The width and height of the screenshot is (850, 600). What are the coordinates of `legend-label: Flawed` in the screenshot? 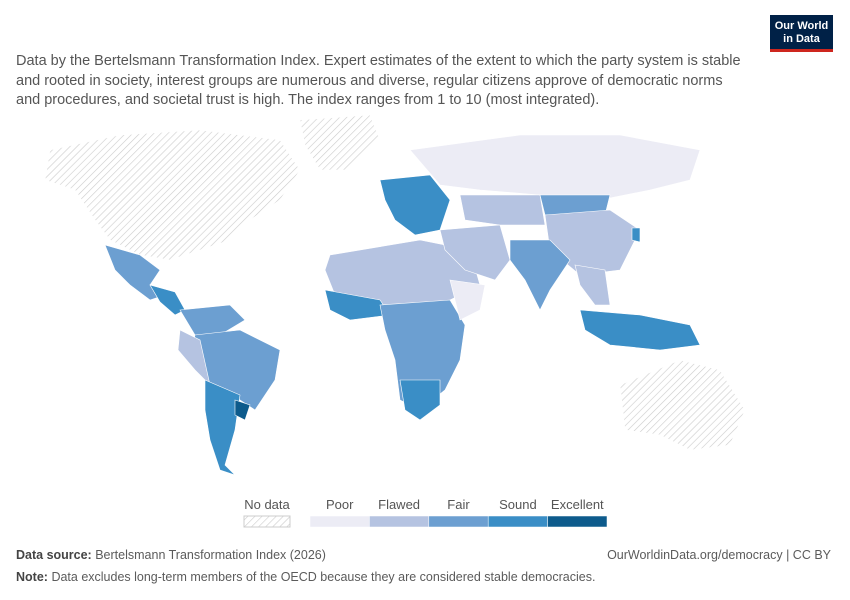 It's located at (399, 504).